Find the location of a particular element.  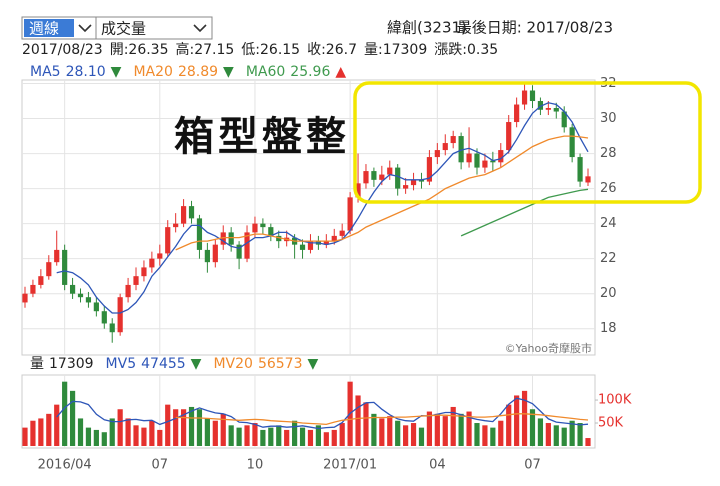

legend-text: 高:27.15 is located at coordinates (205, 49).